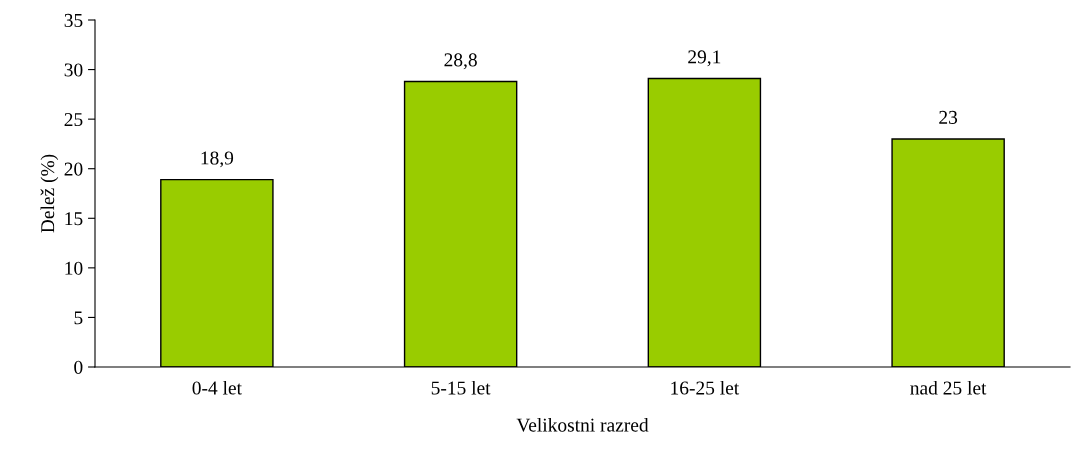 The width and height of the screenshot is (1075, 450). Describe the element at coordinates (78, 318) in the screenshot. I see `y-tick-label: 5` at that location.